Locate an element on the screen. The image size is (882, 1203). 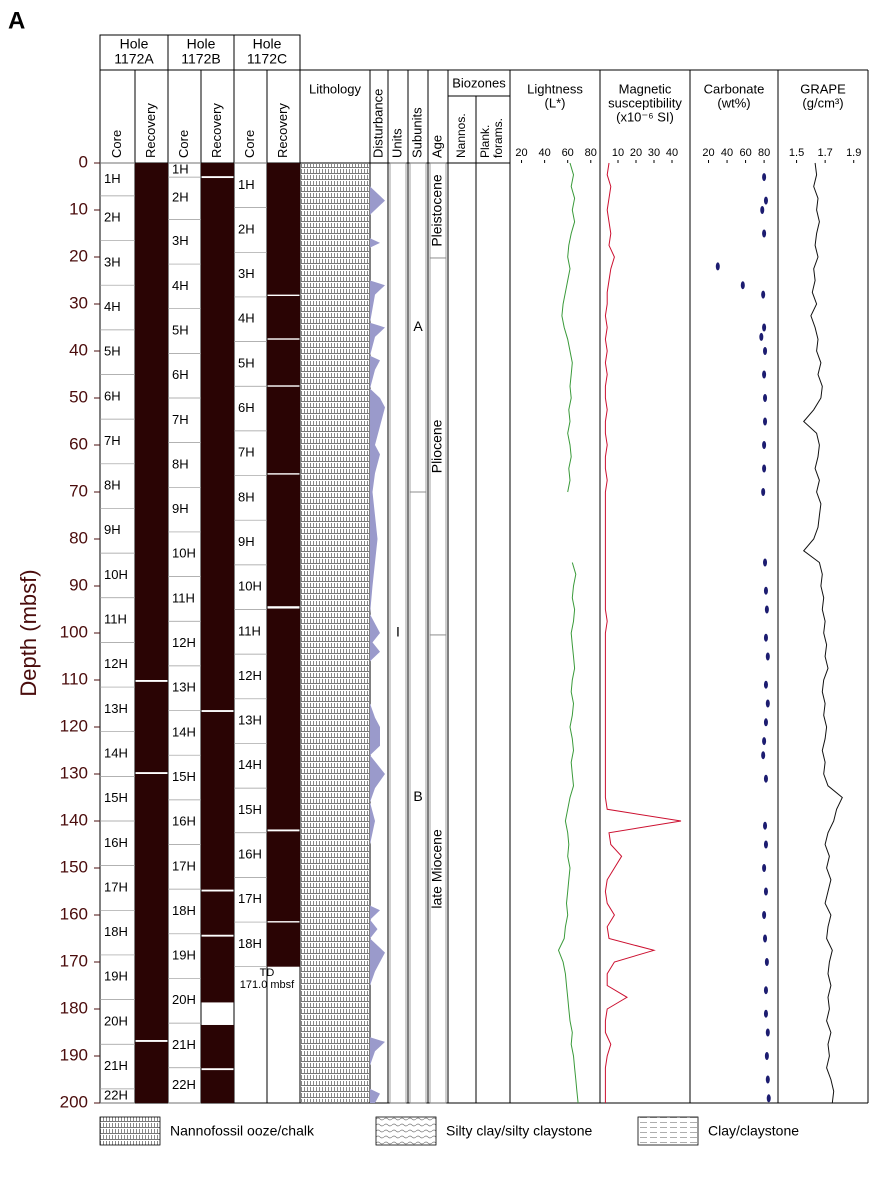
x-tick-label: 30 is located at coordinates (654, 153).